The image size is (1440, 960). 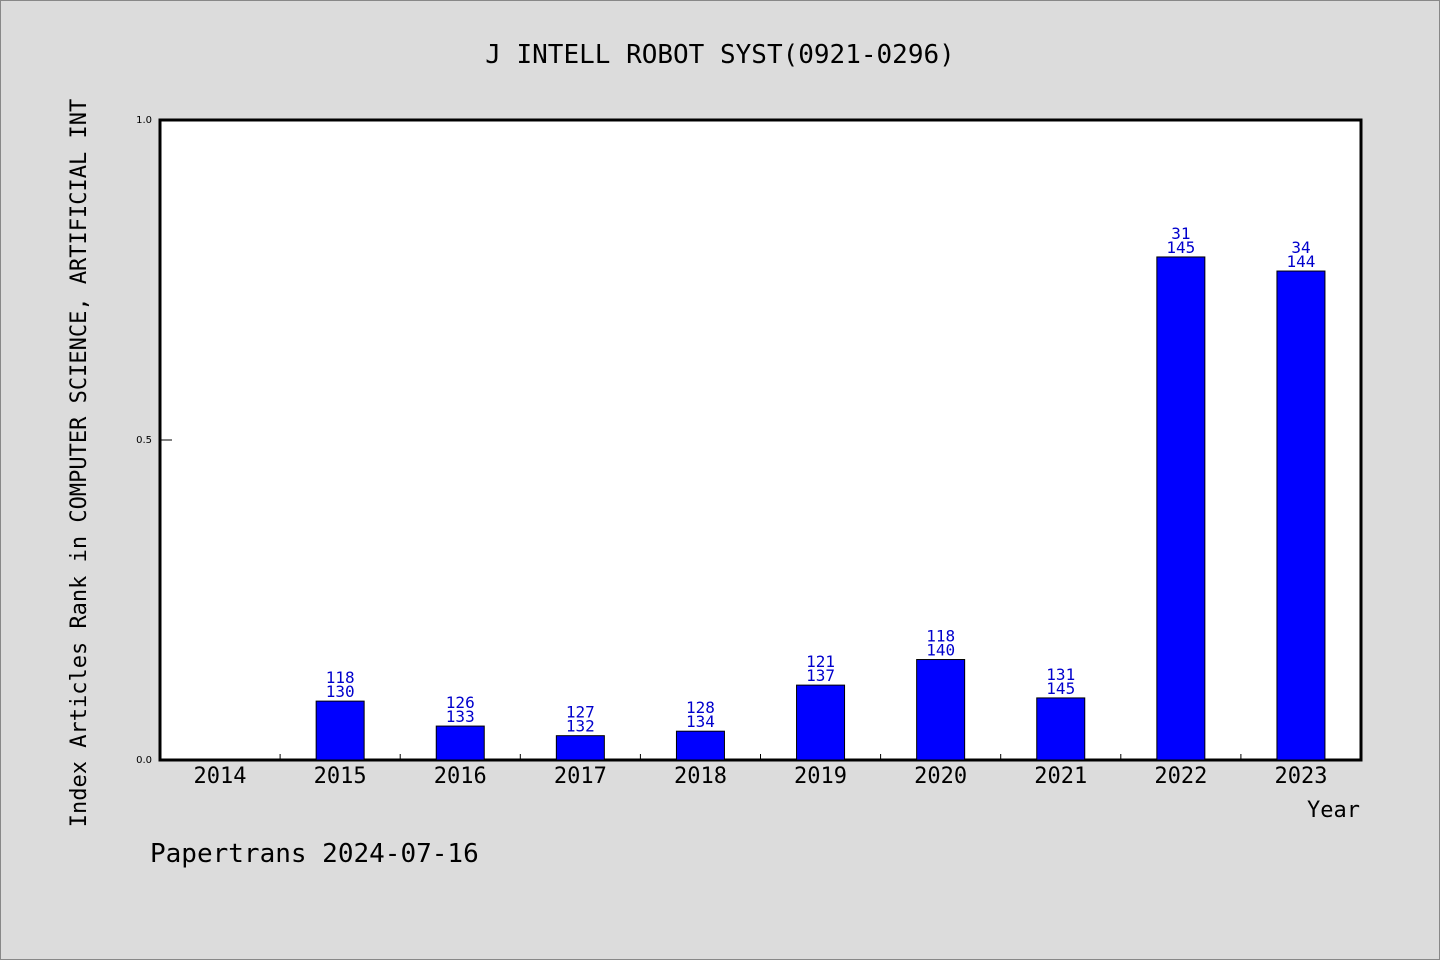 I want to click on bar-label-bottom: 144, so click(x=1300, y=261).